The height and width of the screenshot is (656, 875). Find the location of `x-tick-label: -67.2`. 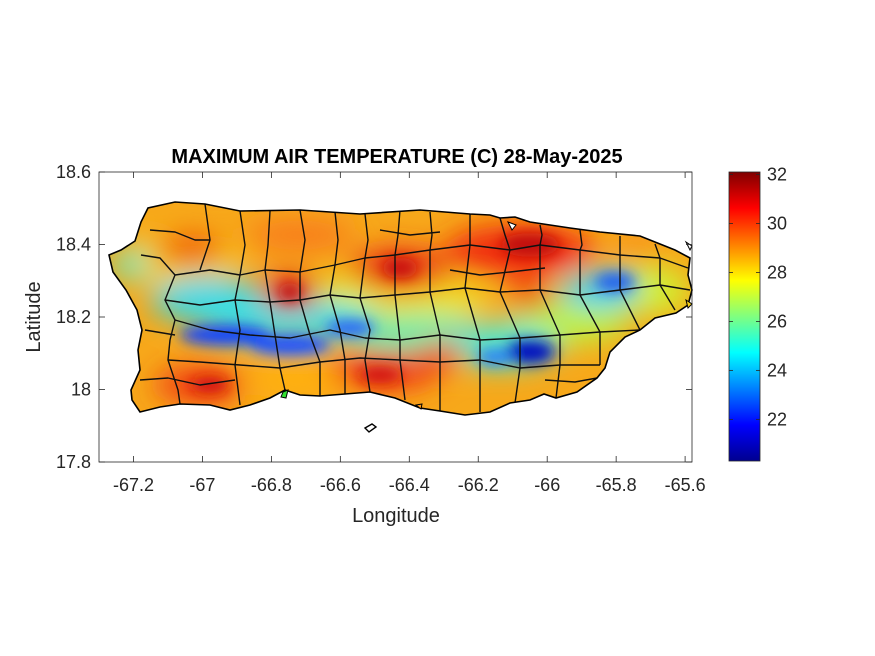

x-tick-label: -67.2 is located at coordinates (133, 485).